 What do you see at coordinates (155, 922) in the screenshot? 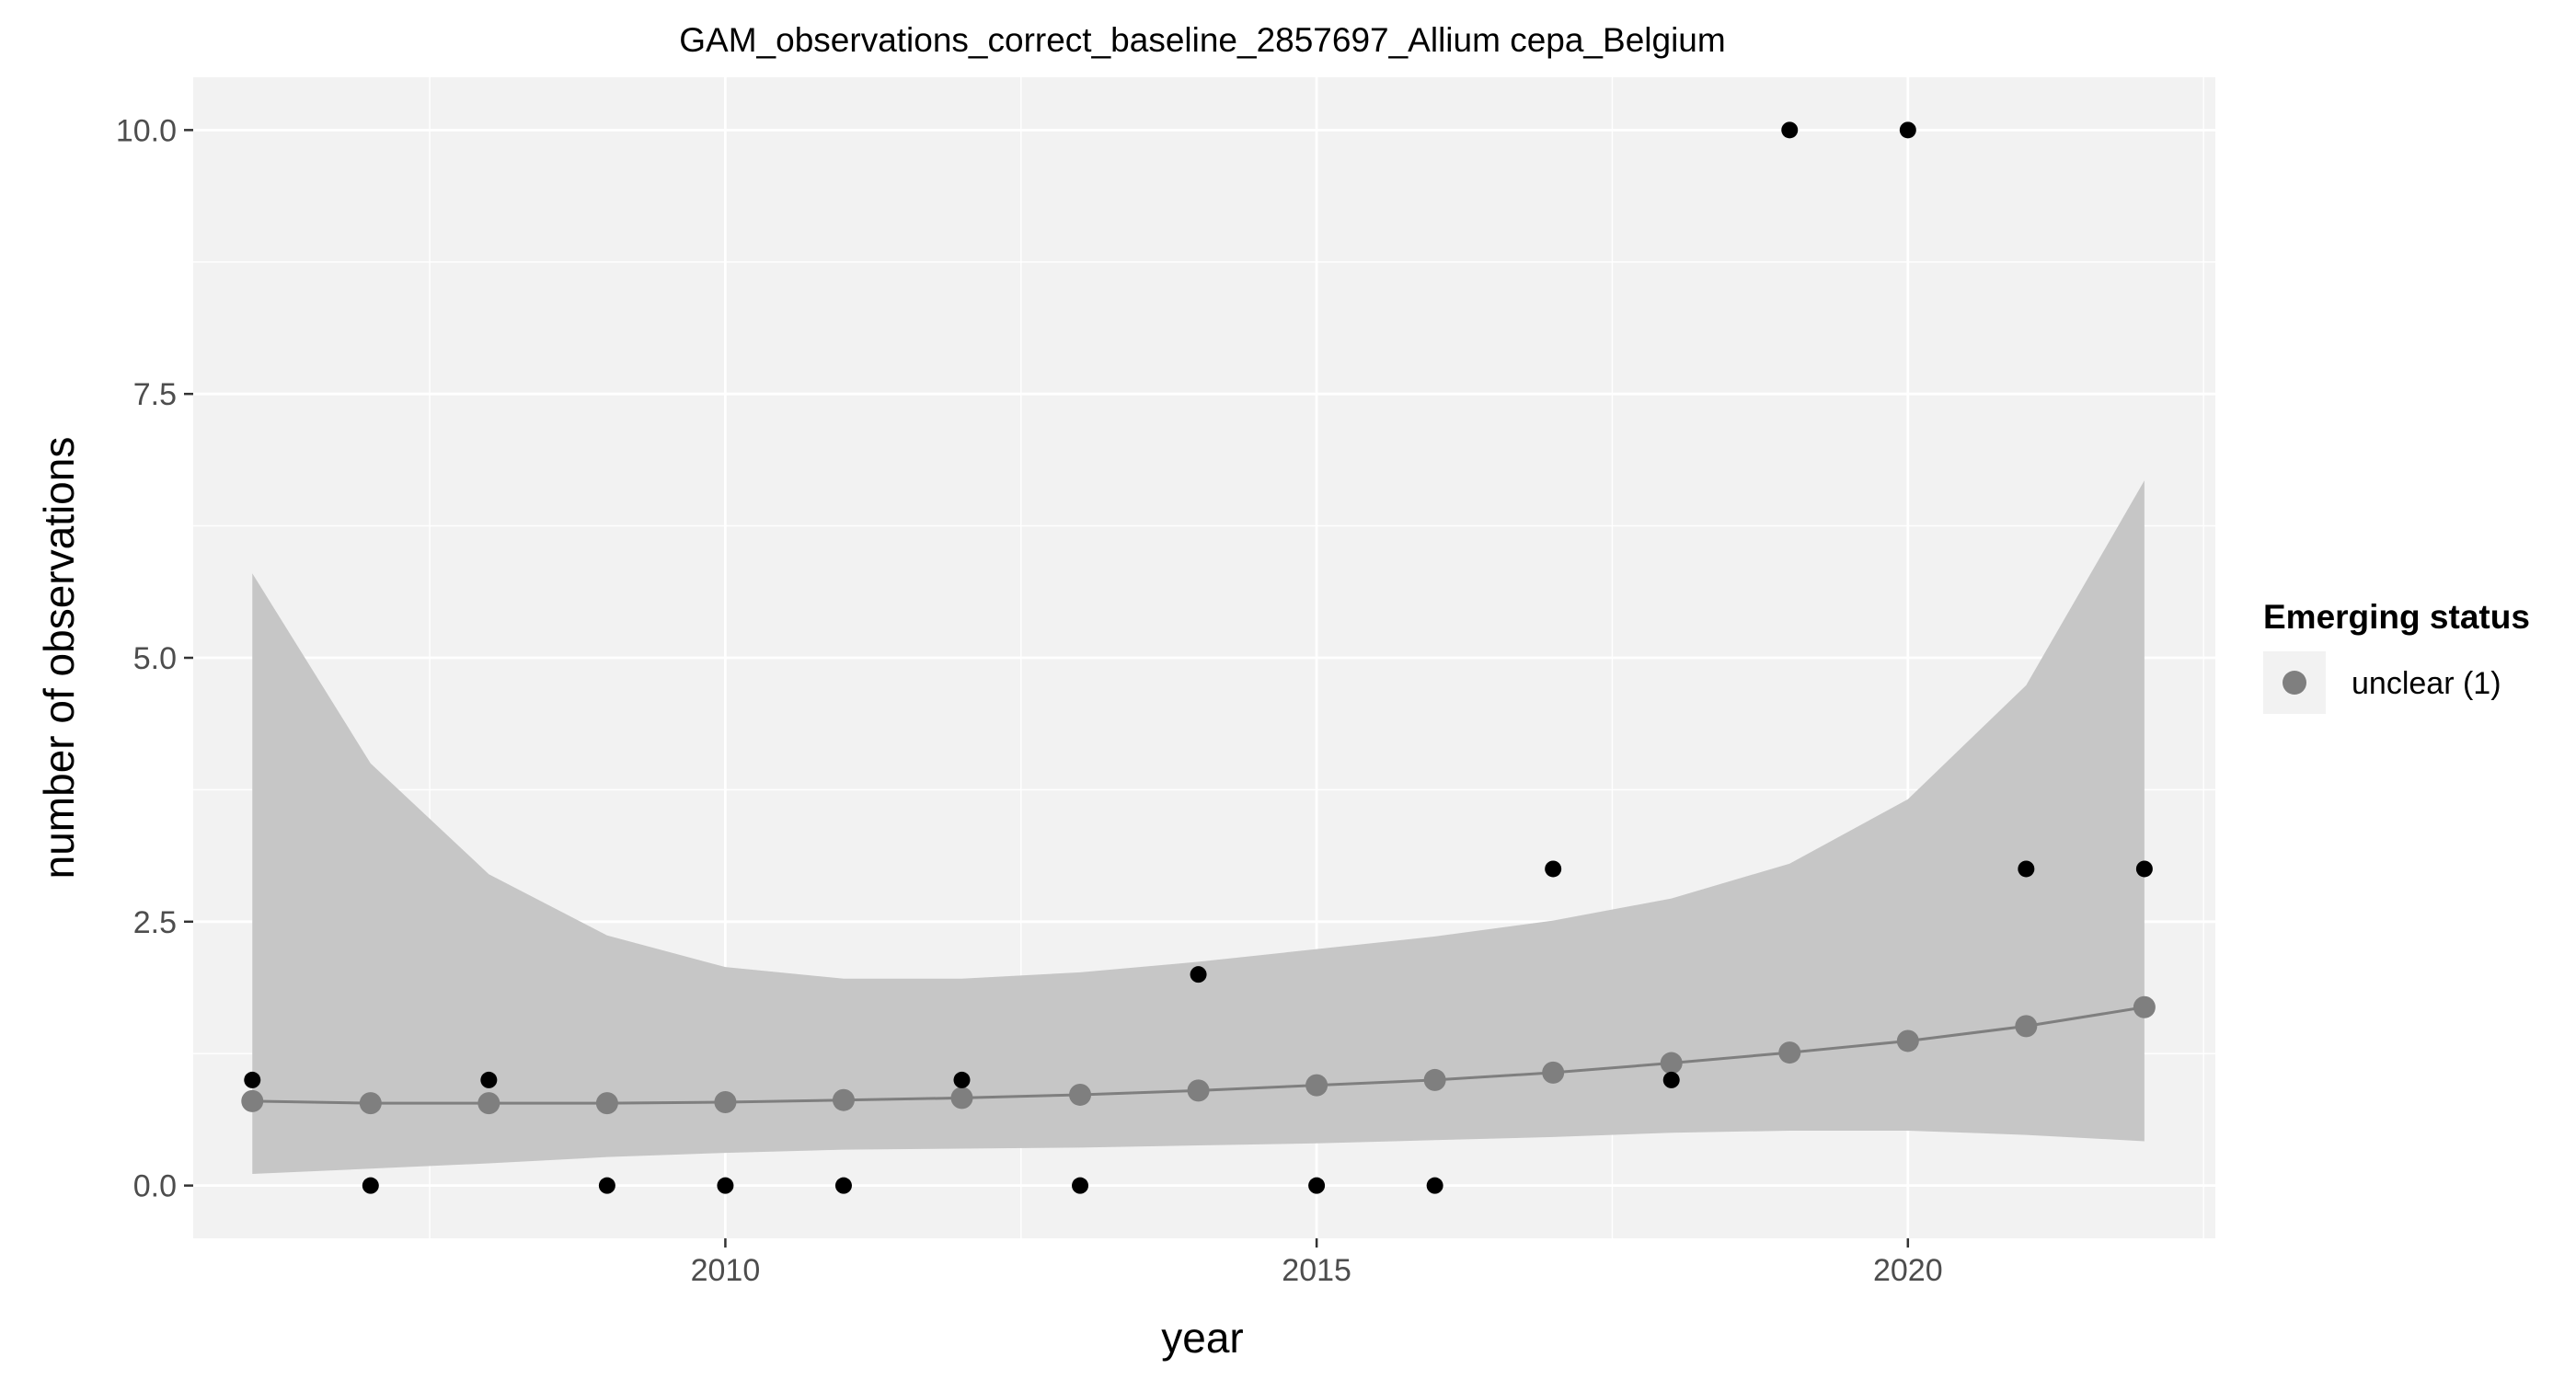
I see `y-tick-label: 2.5` at bounding box center [155, 922].